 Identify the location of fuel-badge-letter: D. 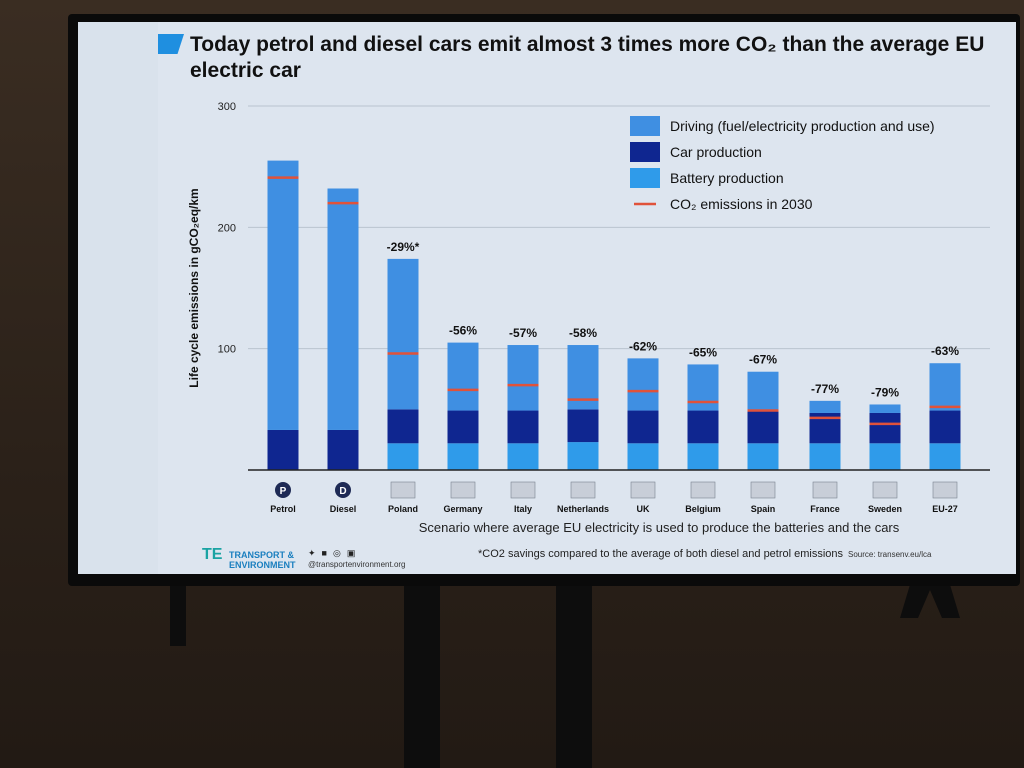
(342, 491).